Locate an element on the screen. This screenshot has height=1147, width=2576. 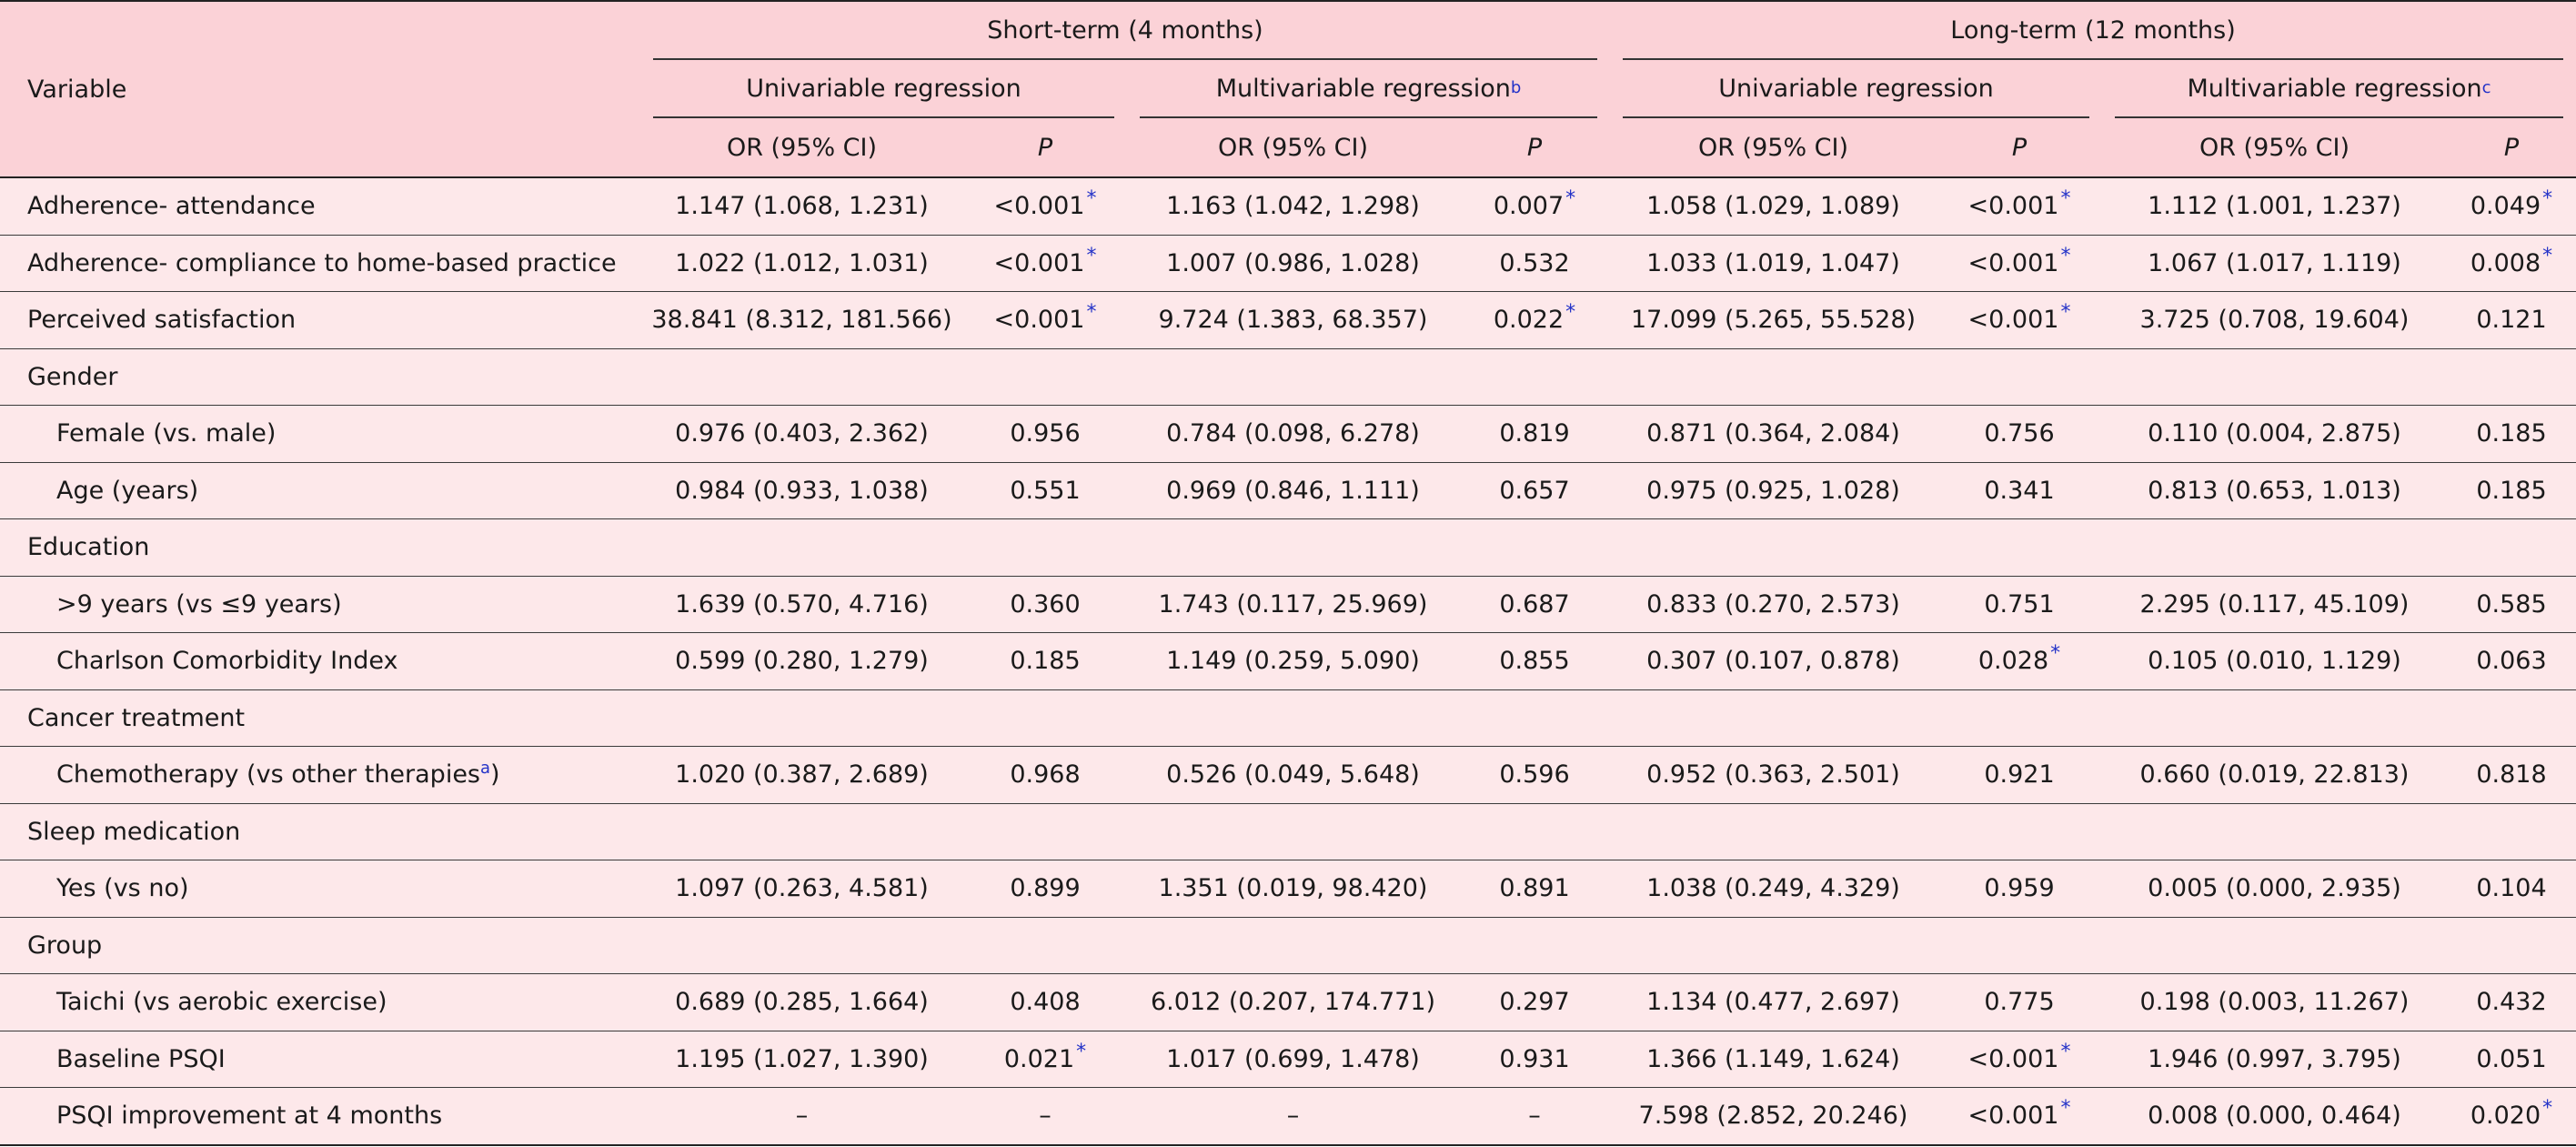
p-value-cell: 0.049* is located at coordinates (2511, 206).